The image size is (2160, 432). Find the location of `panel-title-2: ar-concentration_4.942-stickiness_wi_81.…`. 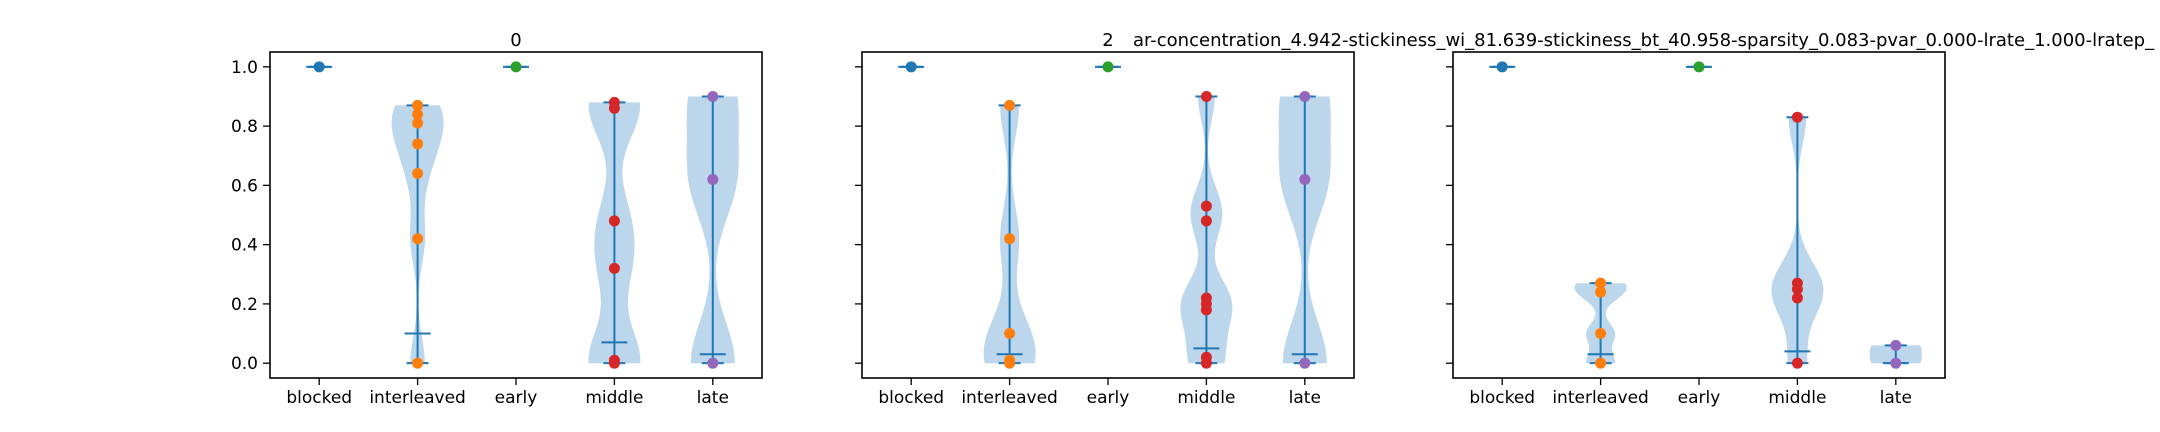

panel-title-2: ar-concentration_4.942-stickiness_wi_81.… is located at coordinates (1644, 40).